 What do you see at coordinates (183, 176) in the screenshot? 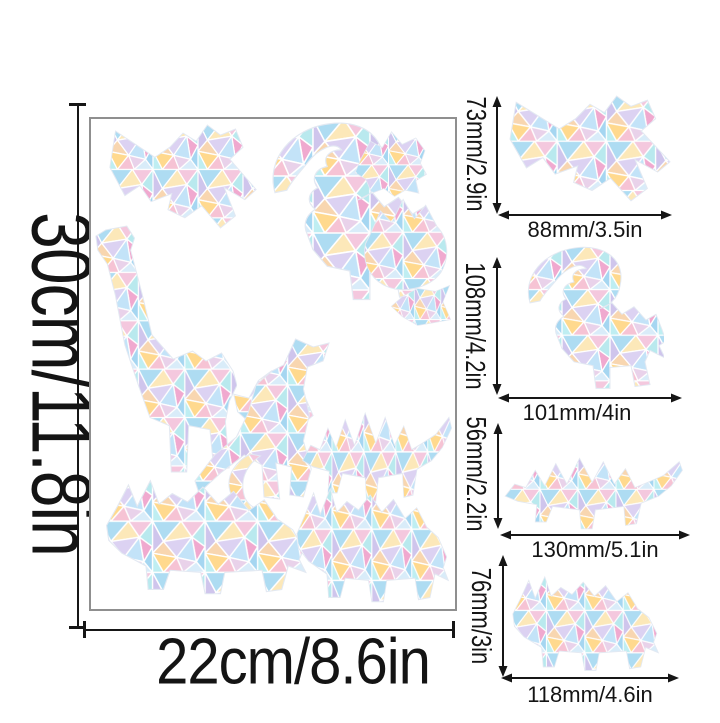
I see `pterodactyl-decal` at bounding box center [183, 176].